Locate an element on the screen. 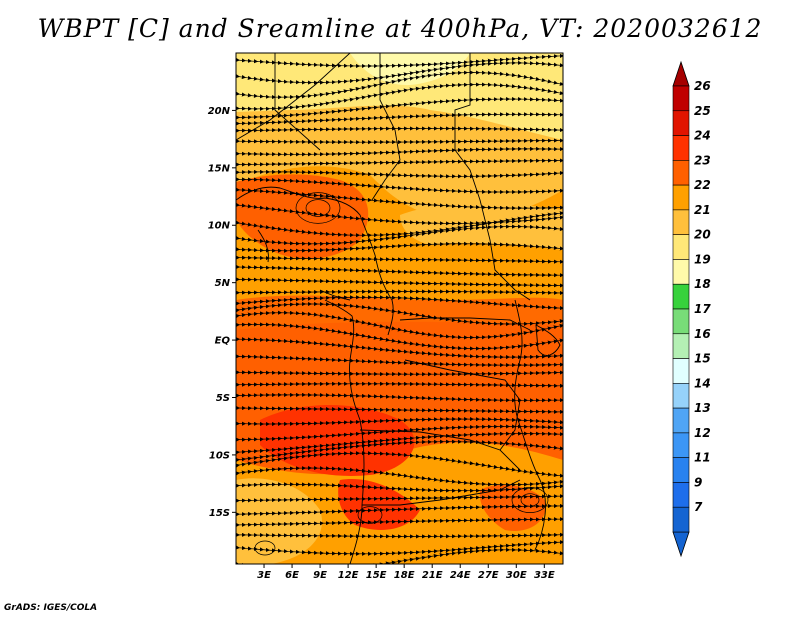 This screenshot has height=618, width=800. colorbar-label: 18 is located at coordinates (702, 284).